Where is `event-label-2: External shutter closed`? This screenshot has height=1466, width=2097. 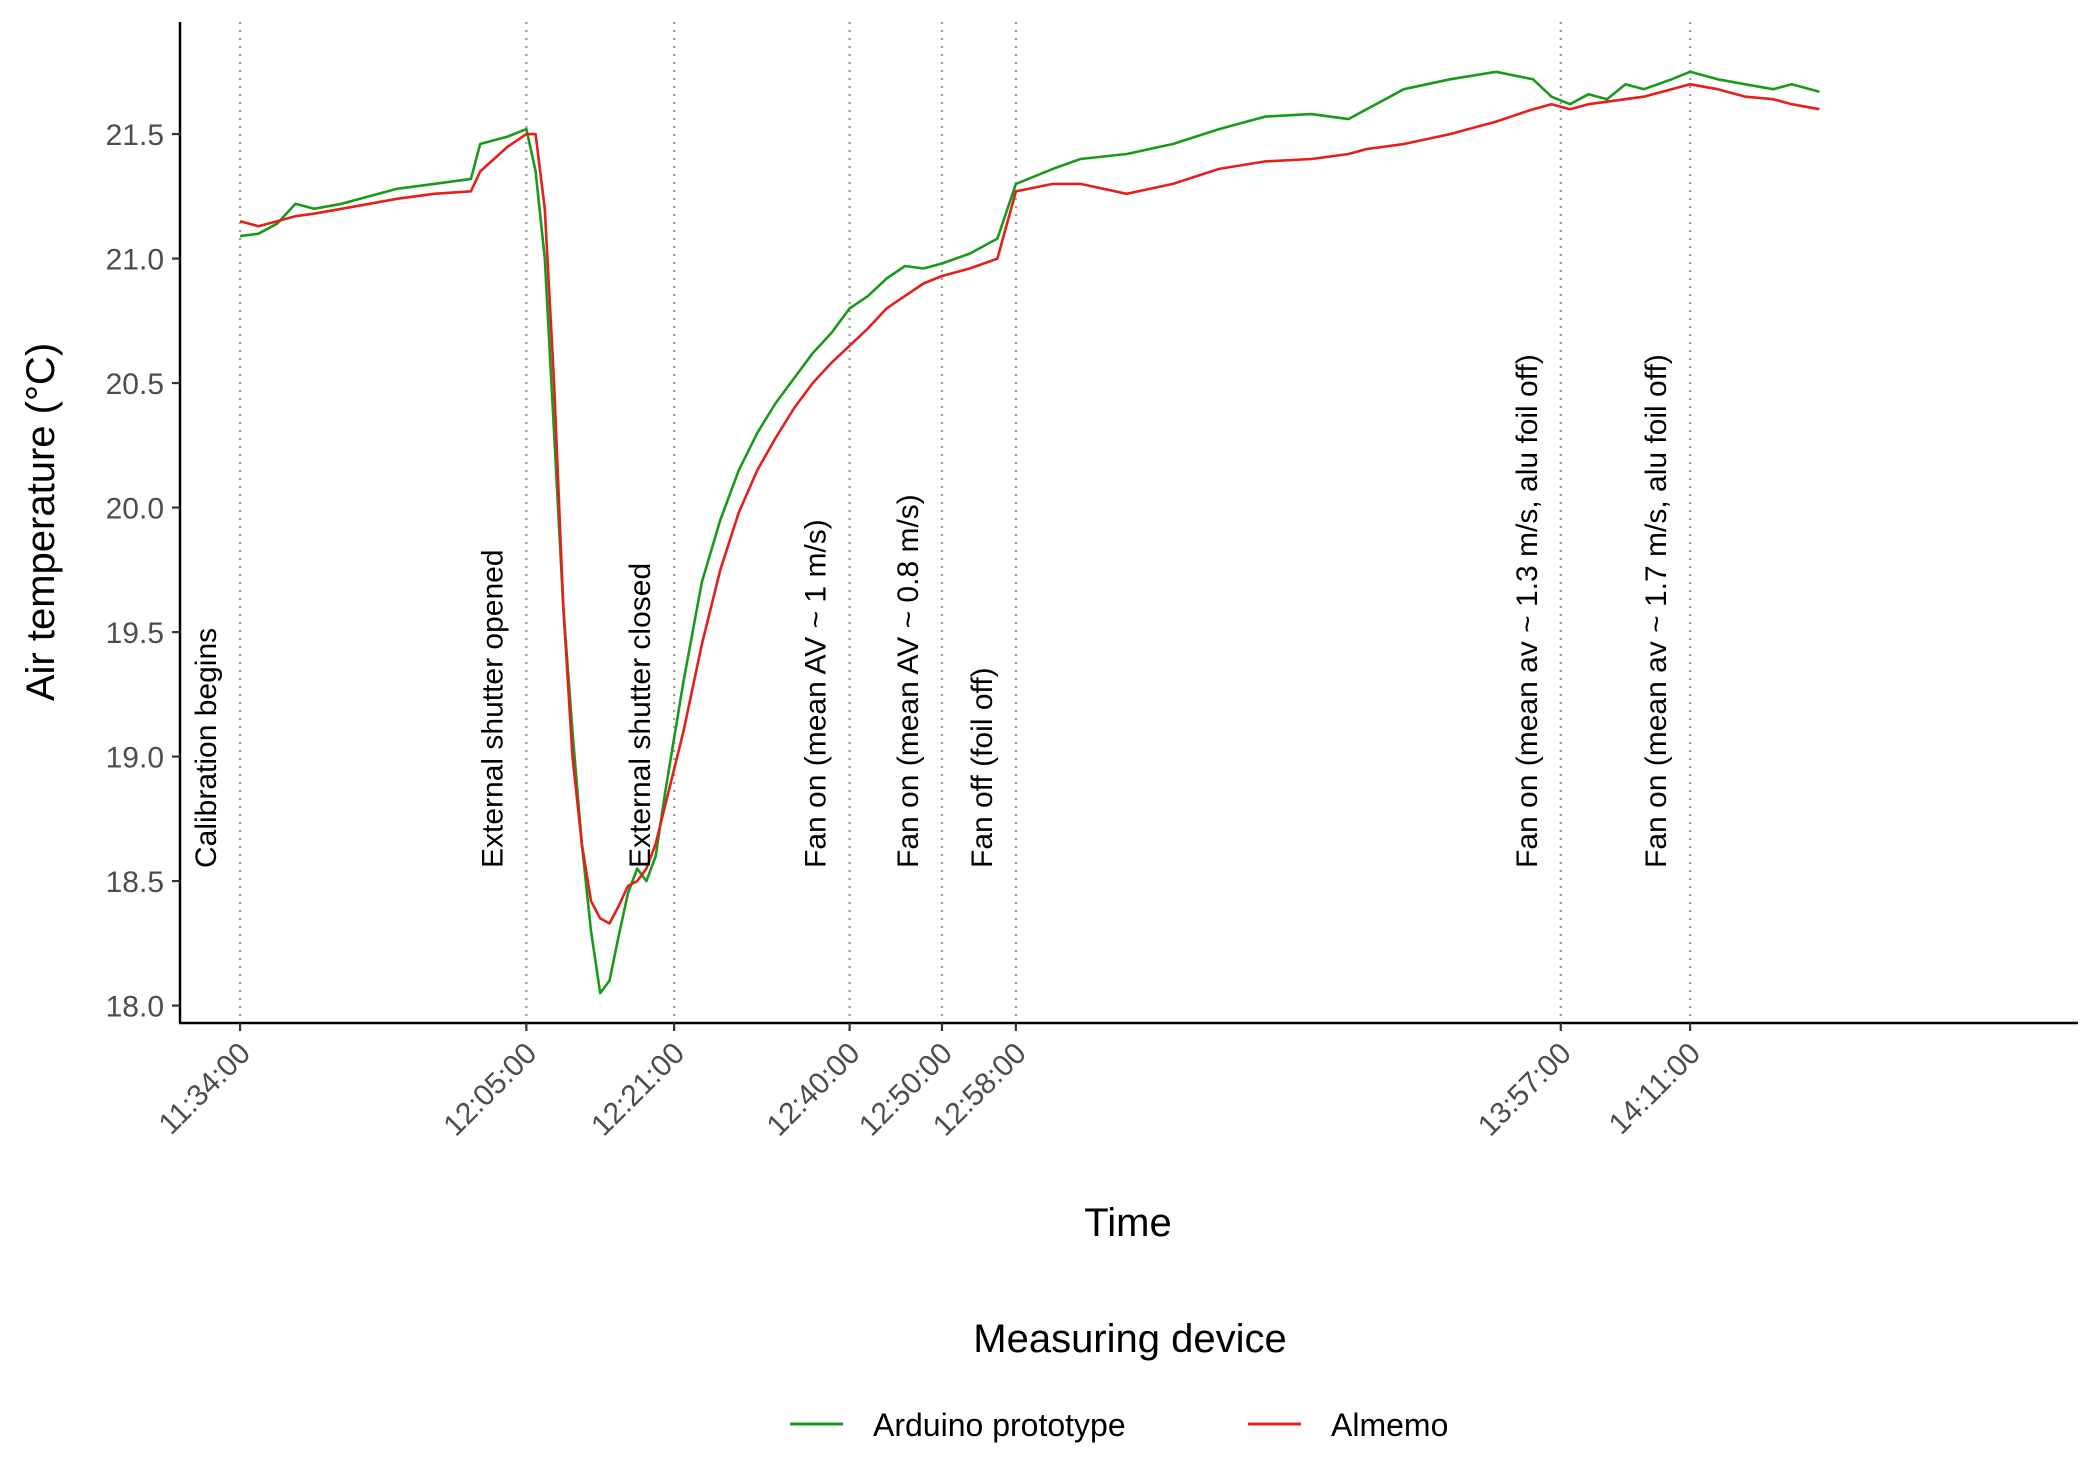
event-label-2: External shutter closed is located at coordinates (640, 715).